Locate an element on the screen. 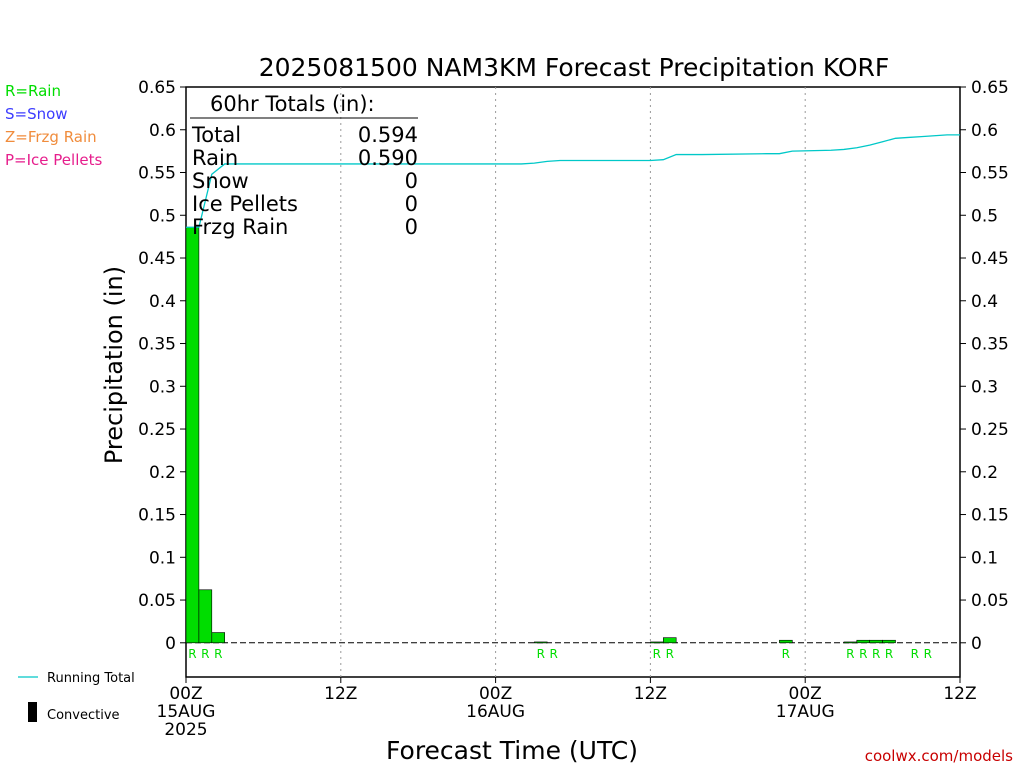 The height and width of the screenshot is (768, 1024). y-tick-label-right: 0.45 is located at coordinates (990, 259).